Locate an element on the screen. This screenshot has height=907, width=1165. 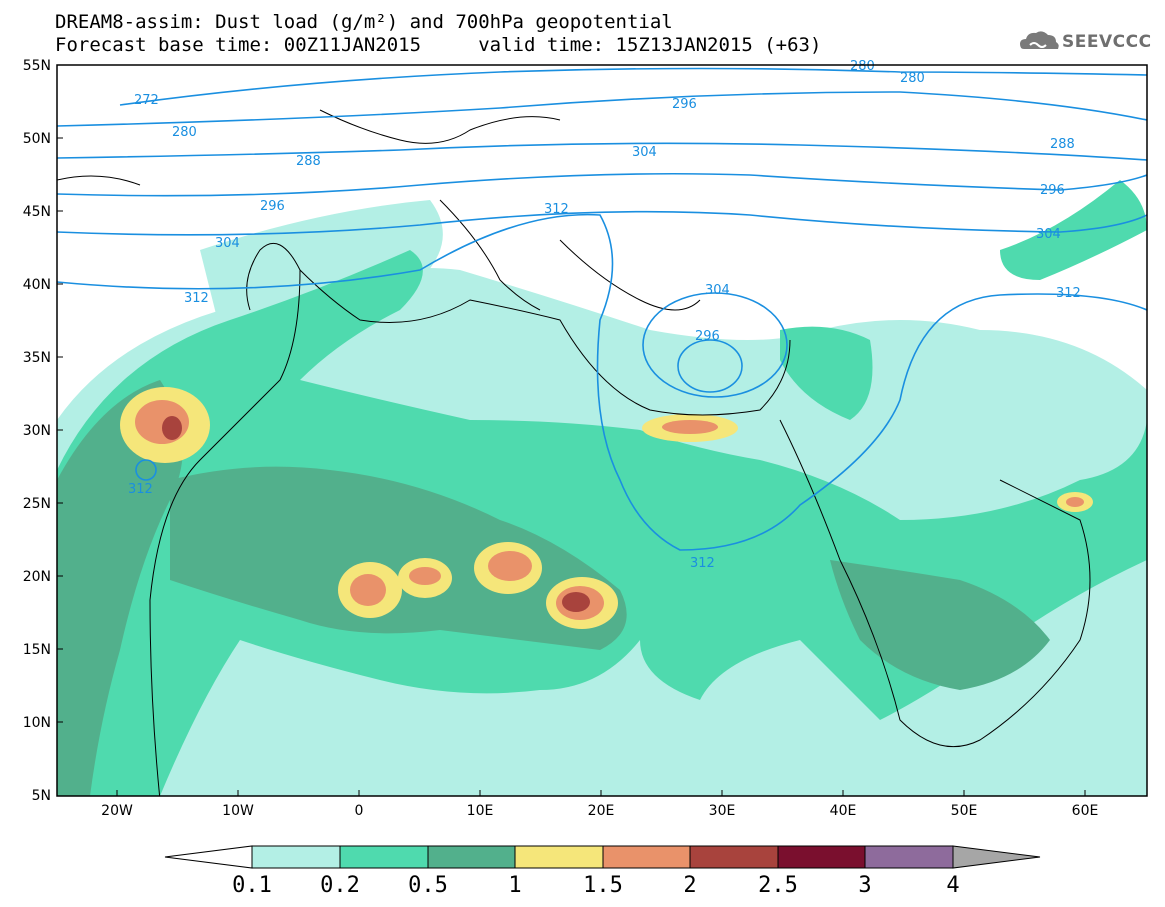
lat-label: 50N is located at coordinates (37, 139).